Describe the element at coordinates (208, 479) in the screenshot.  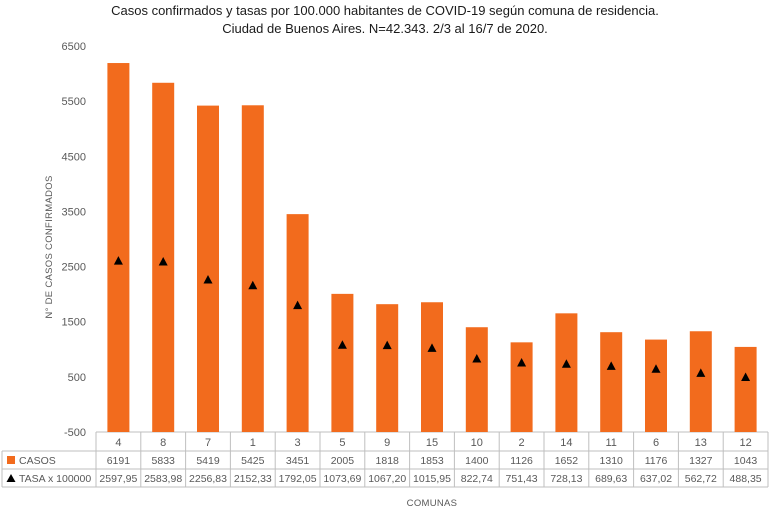
I see `tasa-value-label: 2256,83` at that location.